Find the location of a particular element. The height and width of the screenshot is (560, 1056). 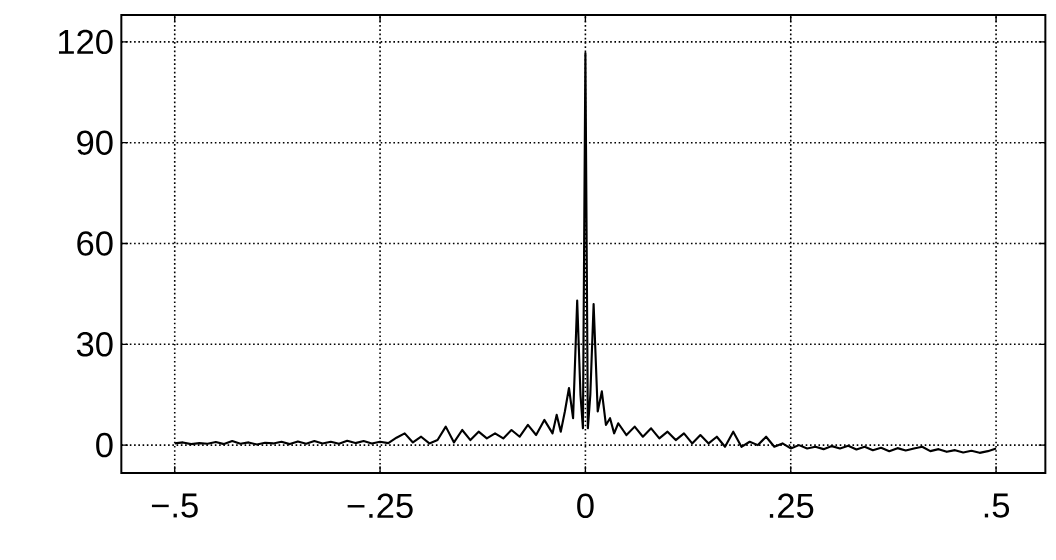

y-tick-label: 120 is located at coordinates (85, 42).